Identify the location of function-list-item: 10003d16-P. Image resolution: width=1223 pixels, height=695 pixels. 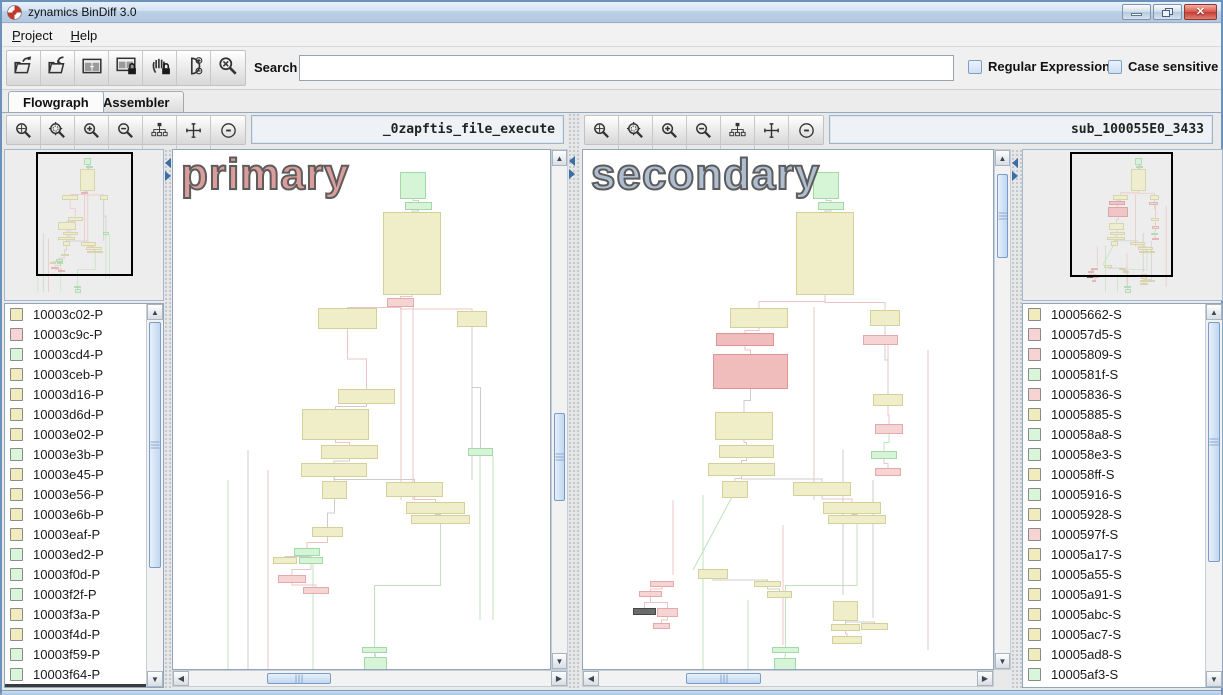
(84, 394).